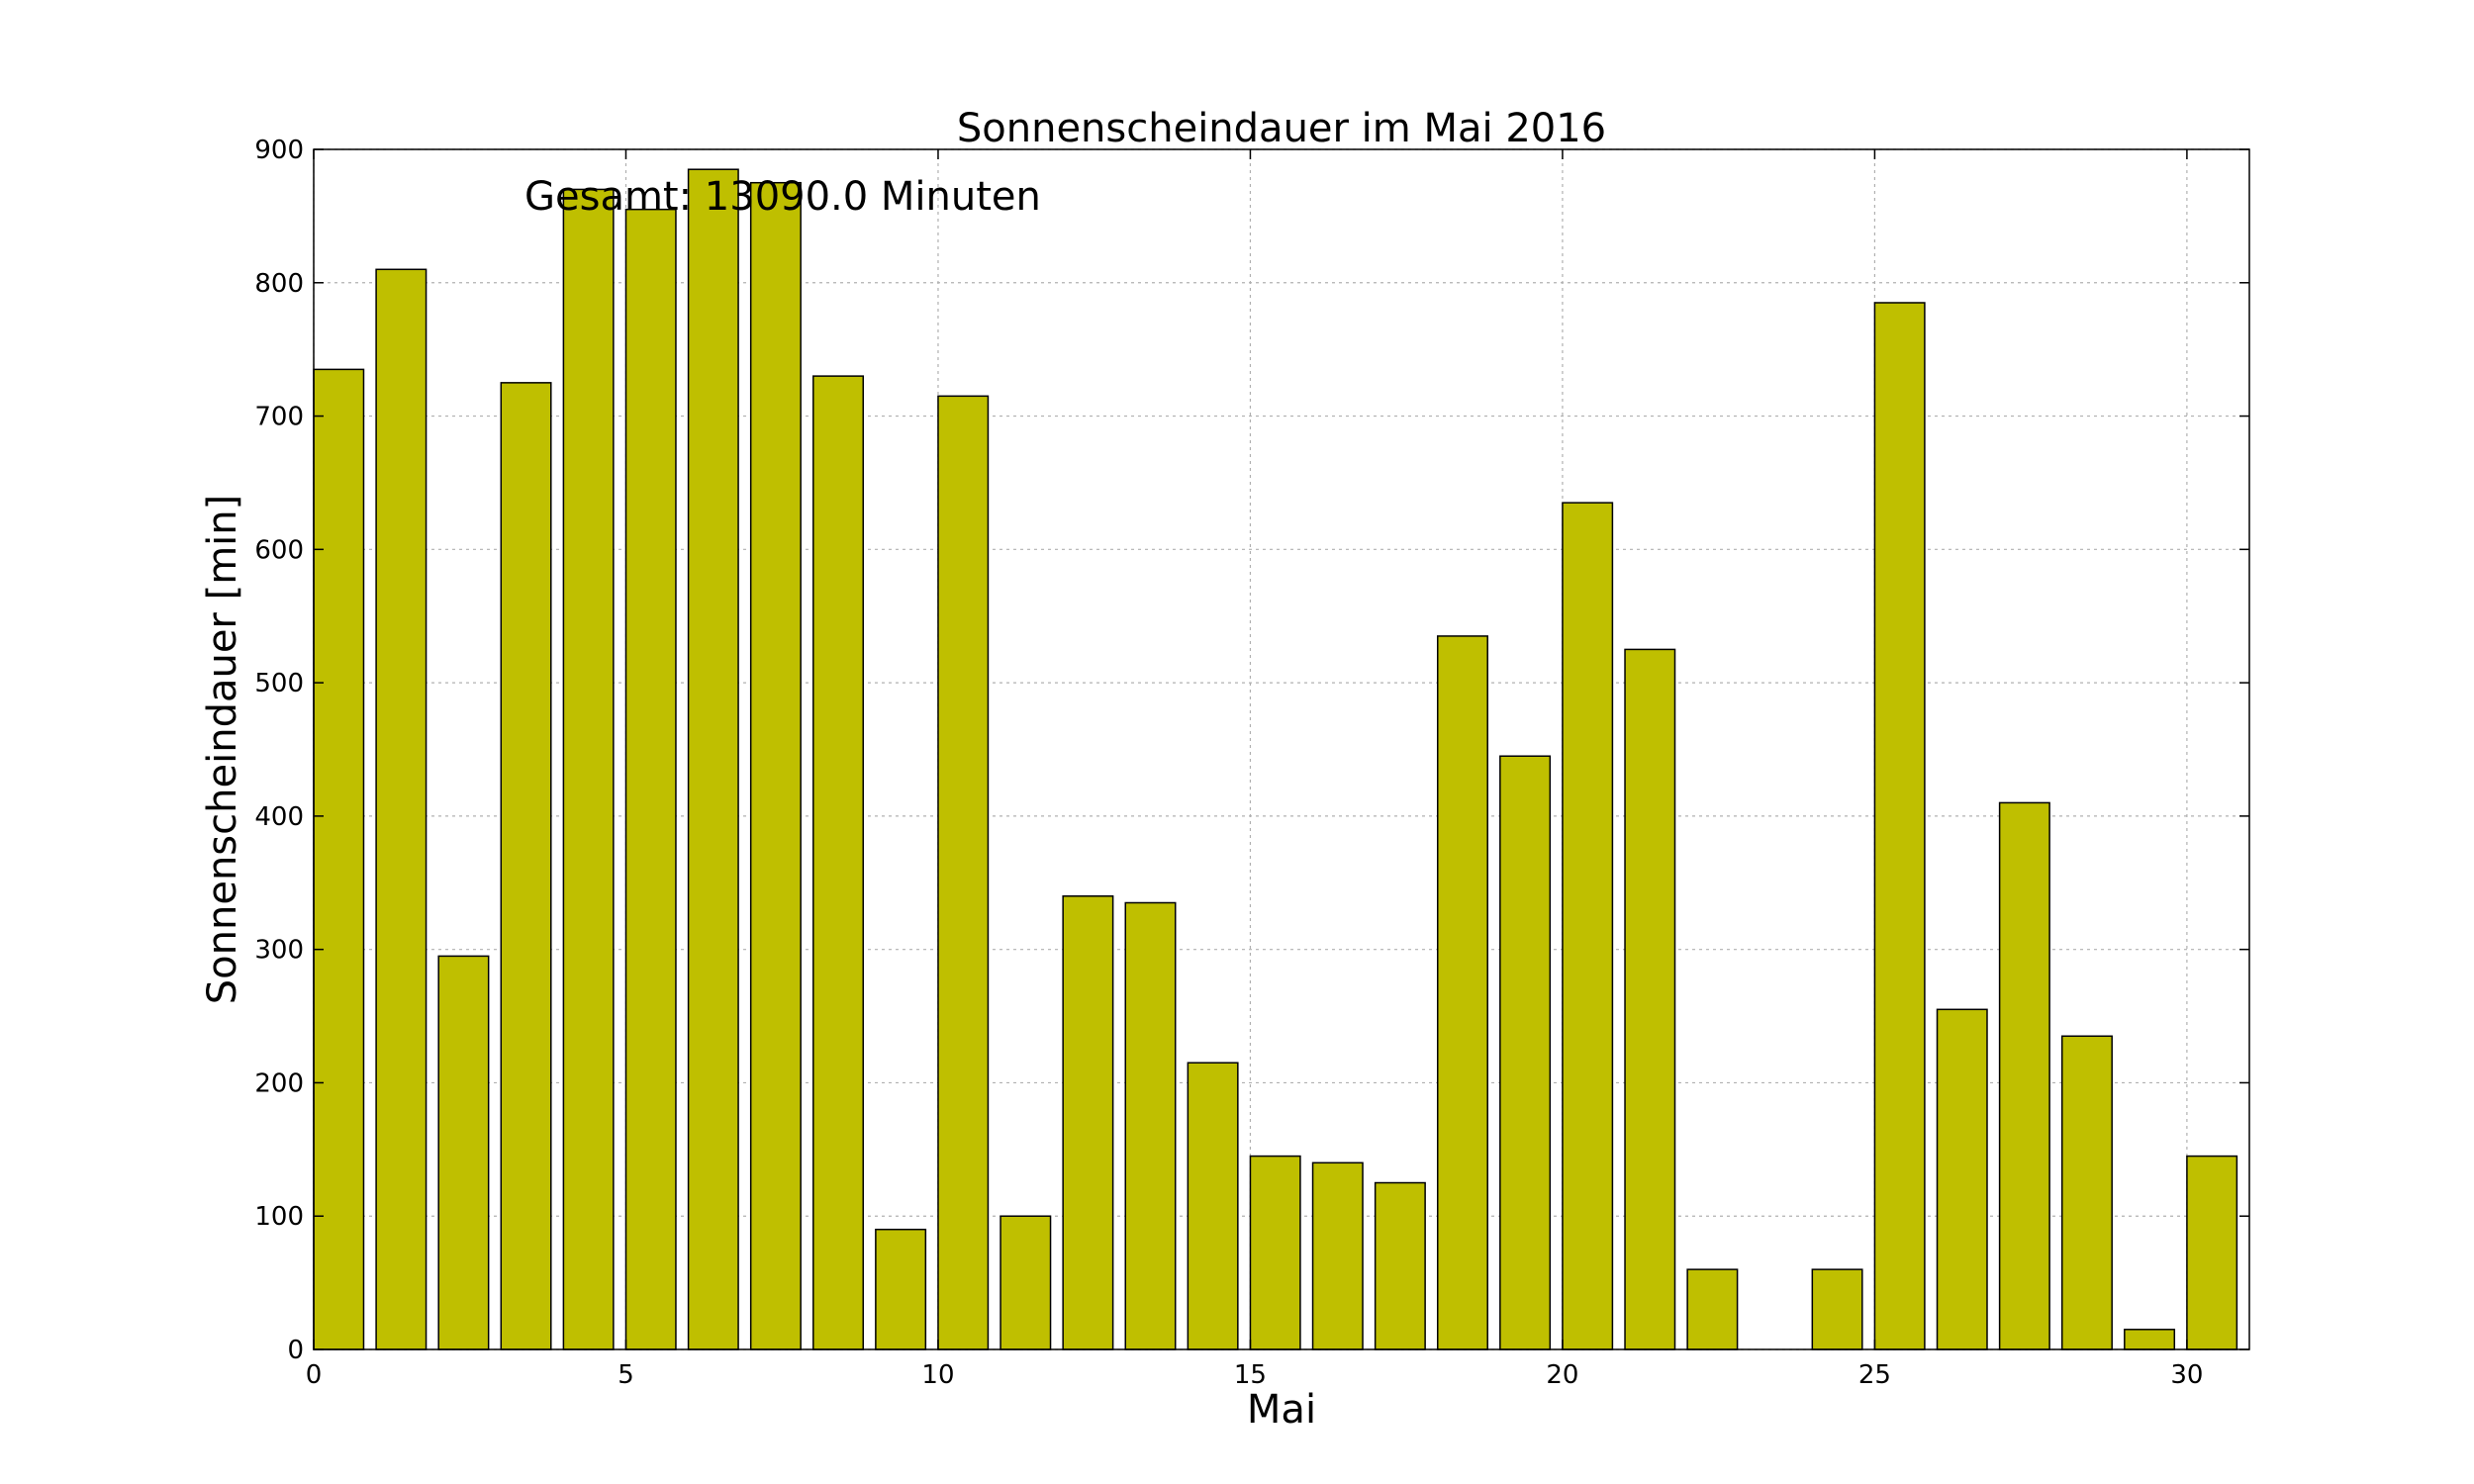  I want to click on y-tick-label: 700, so click(279, 417).